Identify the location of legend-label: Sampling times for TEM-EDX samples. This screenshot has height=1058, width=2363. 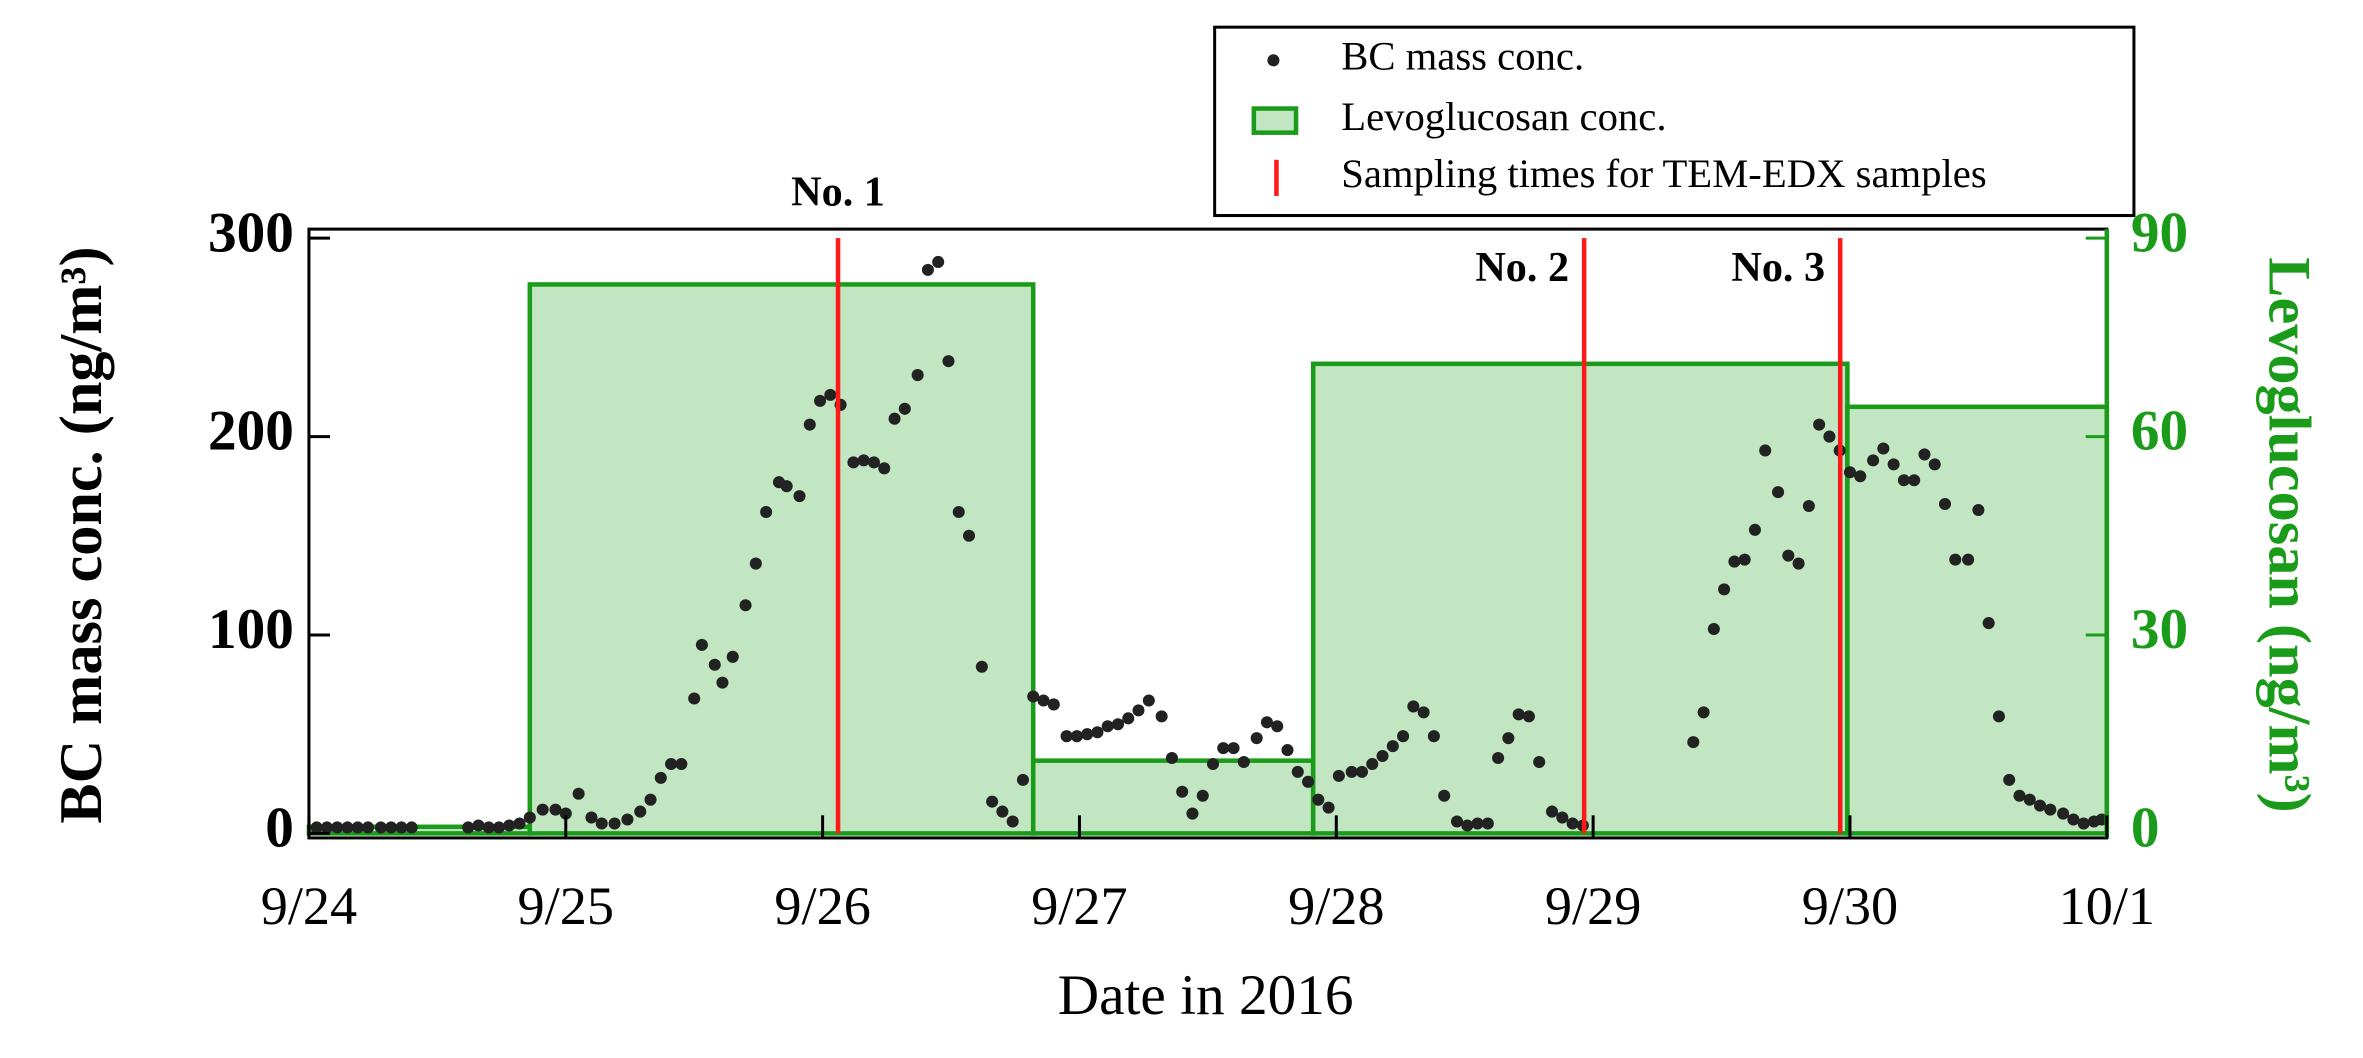
(1663, 173).